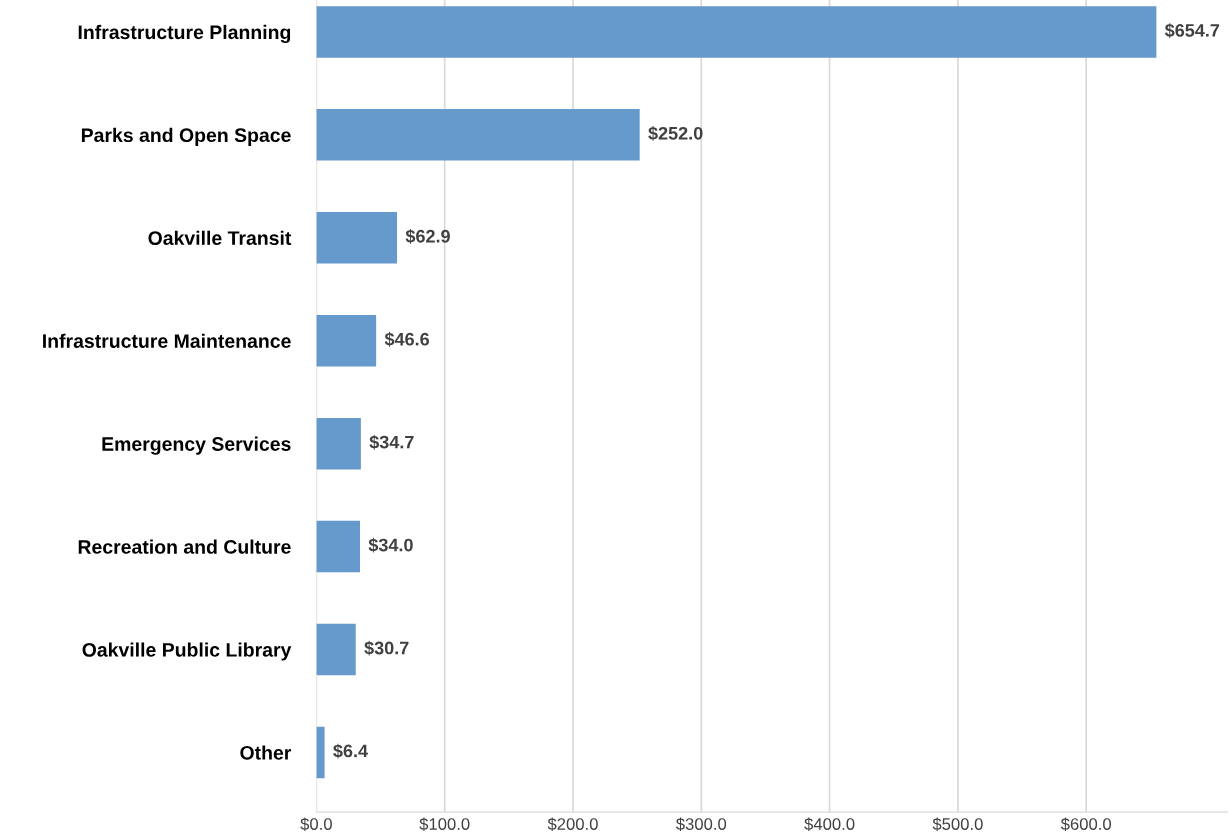 The height and width of the screenshot is (839, 1231). Describe the element at coordinates (701, 824) in the screenshot. I see `x-tick-label: $300.0` at that location.